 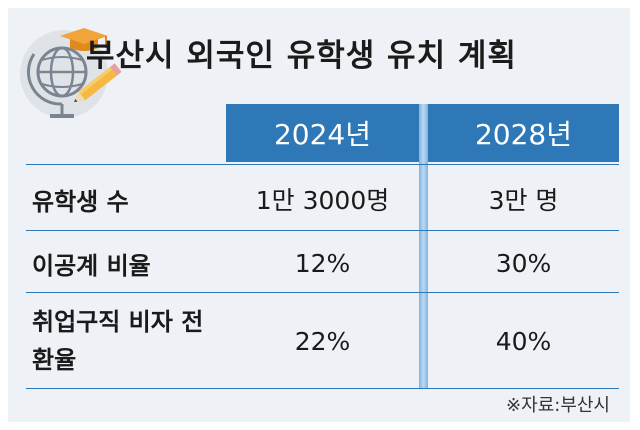 I want to click on cell-students-2024: 1만 3000명, so click(x=322, y=200).